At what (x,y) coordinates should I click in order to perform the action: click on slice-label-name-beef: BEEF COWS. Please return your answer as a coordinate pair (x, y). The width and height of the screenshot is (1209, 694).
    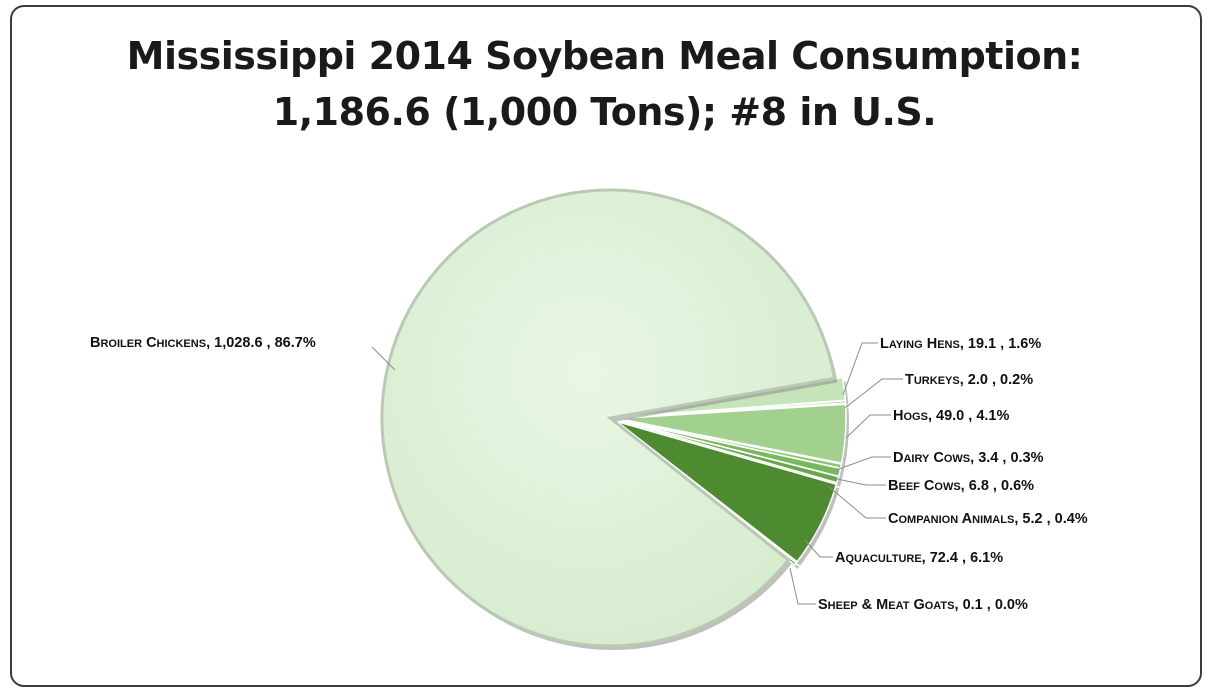
    Looking at the image, I should click on (924, 486).